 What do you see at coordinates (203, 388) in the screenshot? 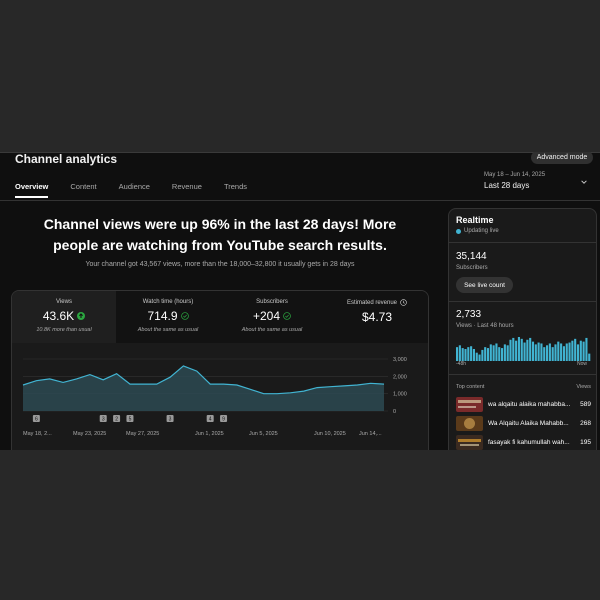
I see `views-area` at bounding box center [203, 388].